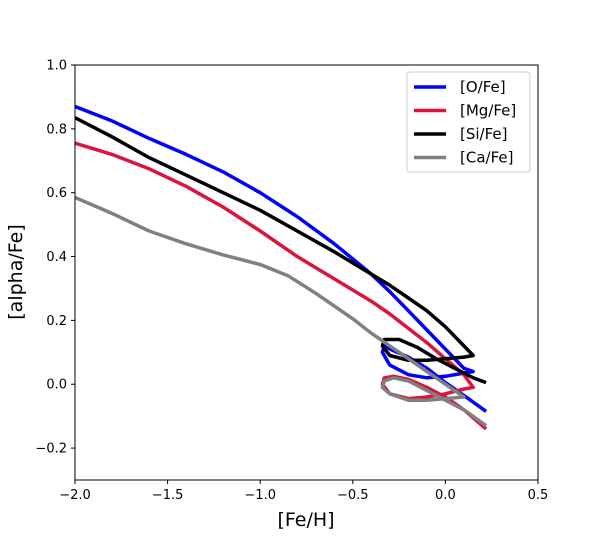 The width and height of the screenshot is (598, 541). I want to click on x-axis-ticks: −2.0 −1.5 −1.0 −0.5 0.0 0.5, so click(303, 491).